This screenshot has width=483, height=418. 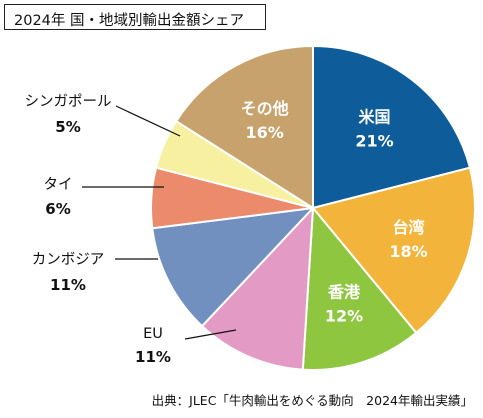 I want to click on slice-name-label: EU, so click(x=153, y=334).